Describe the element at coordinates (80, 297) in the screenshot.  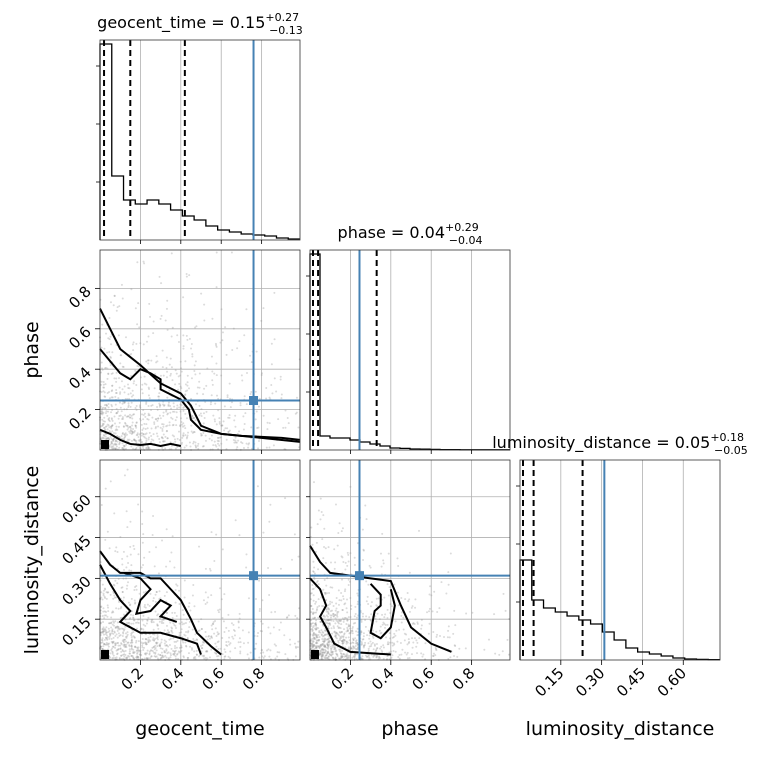
I see `phase-y-tick-label: 0.8` at that location.